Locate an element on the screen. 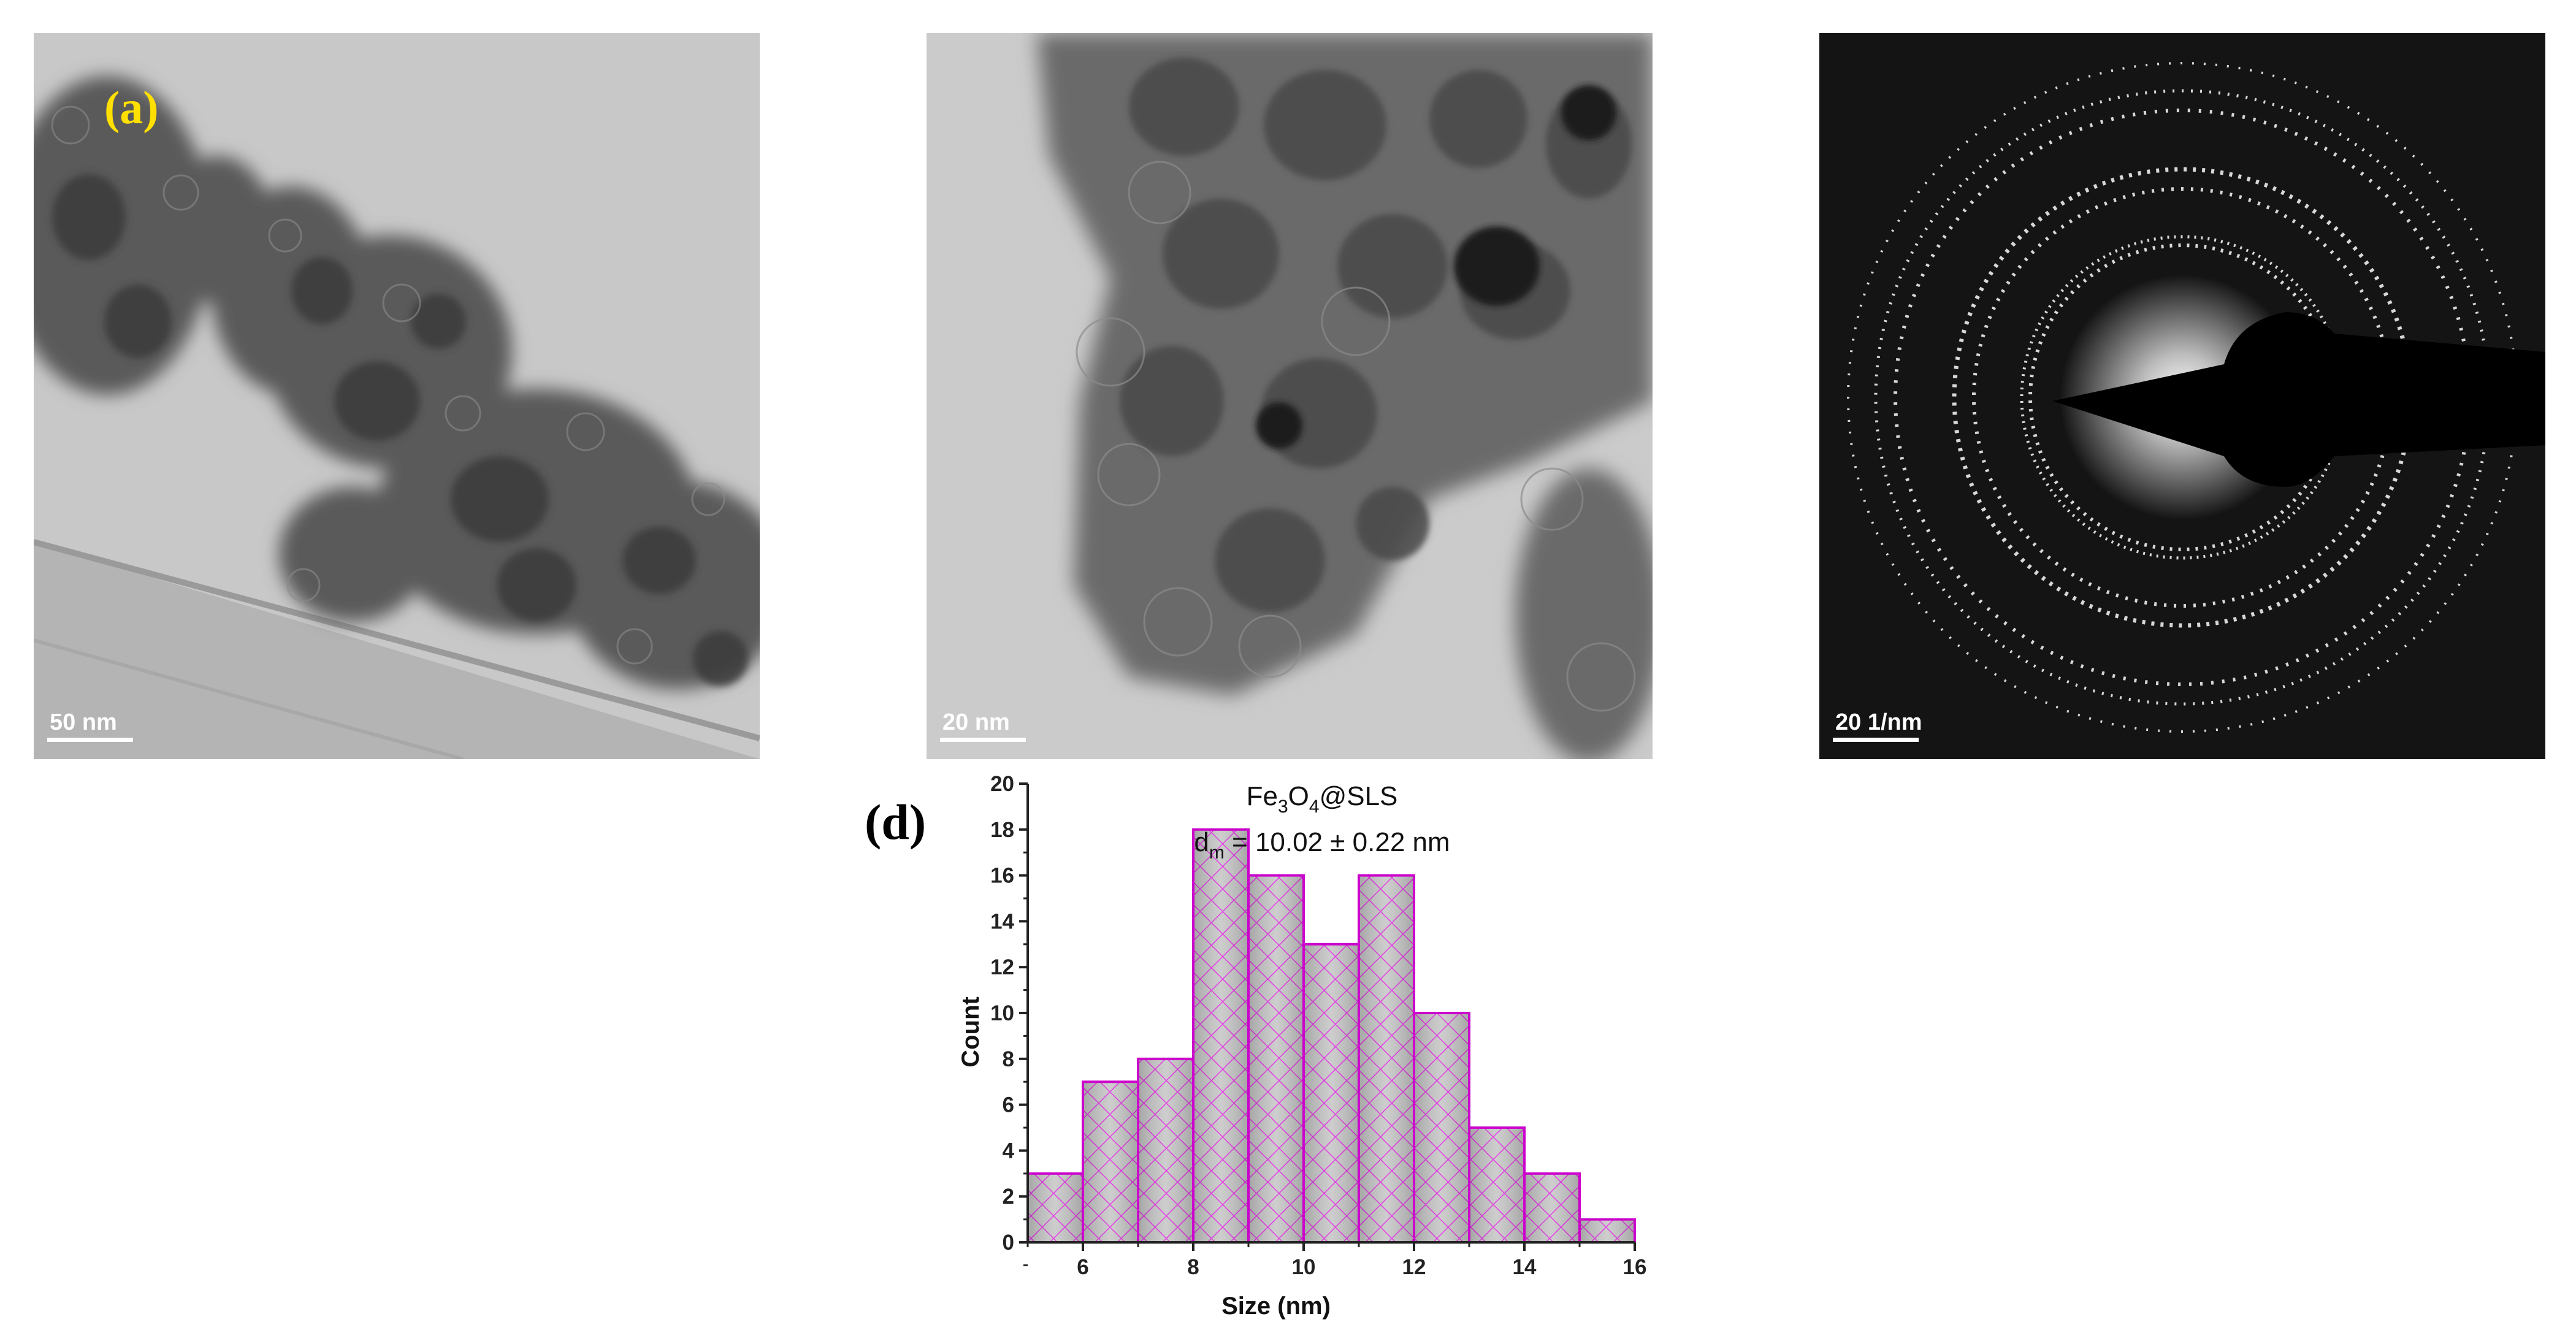  y-tick-label: 12 is located at coordinates (1002, 967).